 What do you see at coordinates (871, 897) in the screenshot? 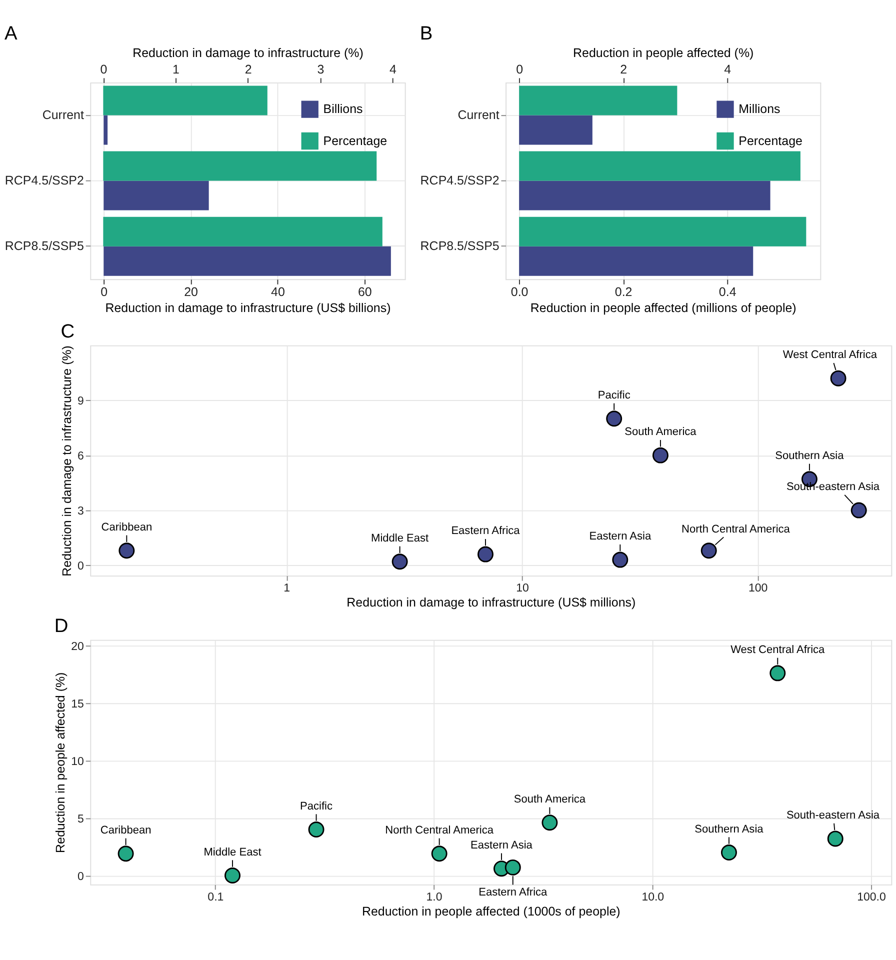
I see `x-tick-label: 100.0` at bounding box center [871, 897].